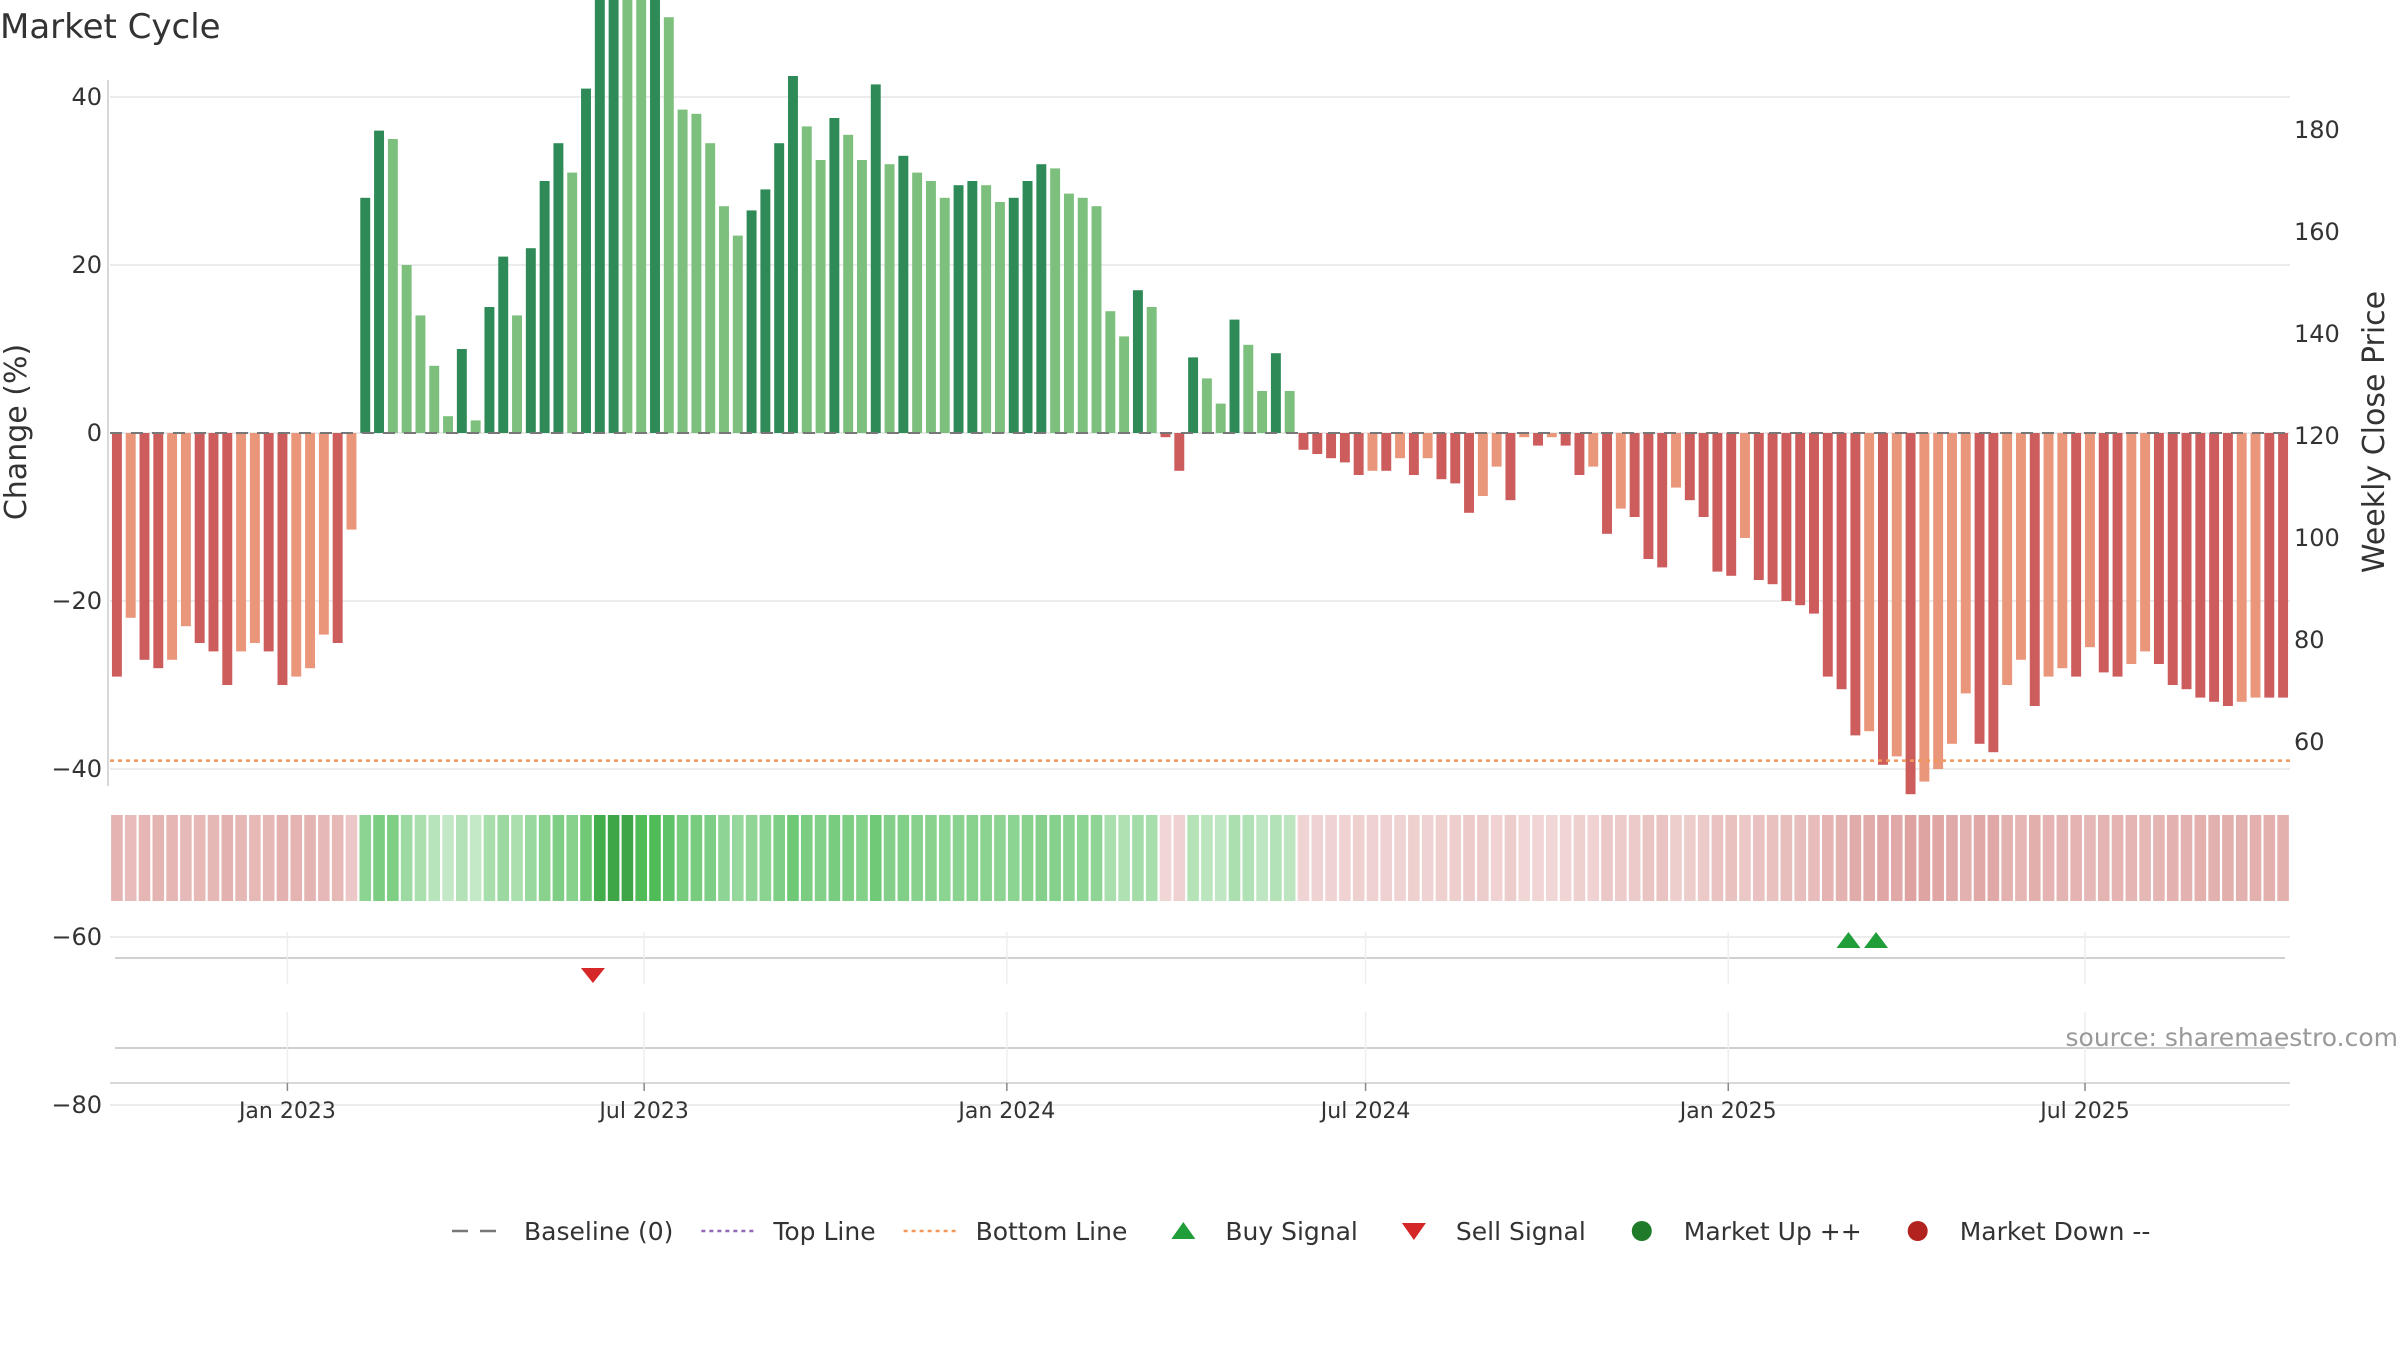 The height and width of the screenshot is (1350, 2400). I want to click on legend-label: Buy Signal, so click(1291, 1231).